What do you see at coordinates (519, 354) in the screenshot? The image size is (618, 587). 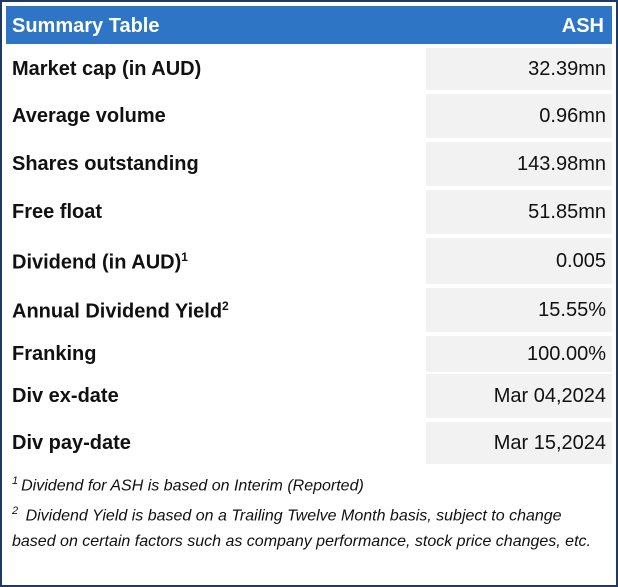 I see `row-value: 100.00%` at bounding box center [519, 354].